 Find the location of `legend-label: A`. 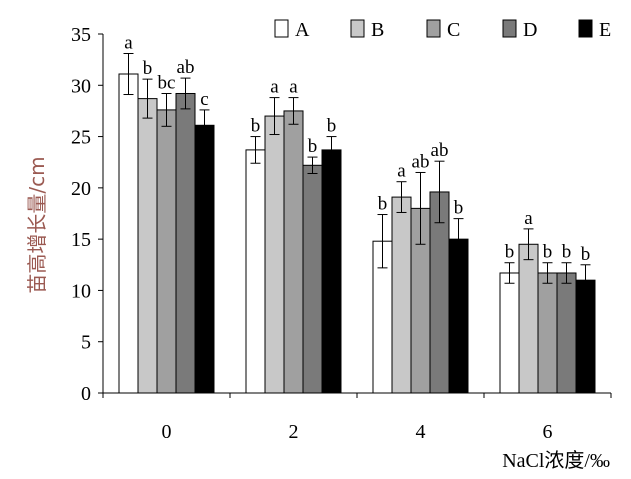

legend-label: A is located at coordinates (302, 30).